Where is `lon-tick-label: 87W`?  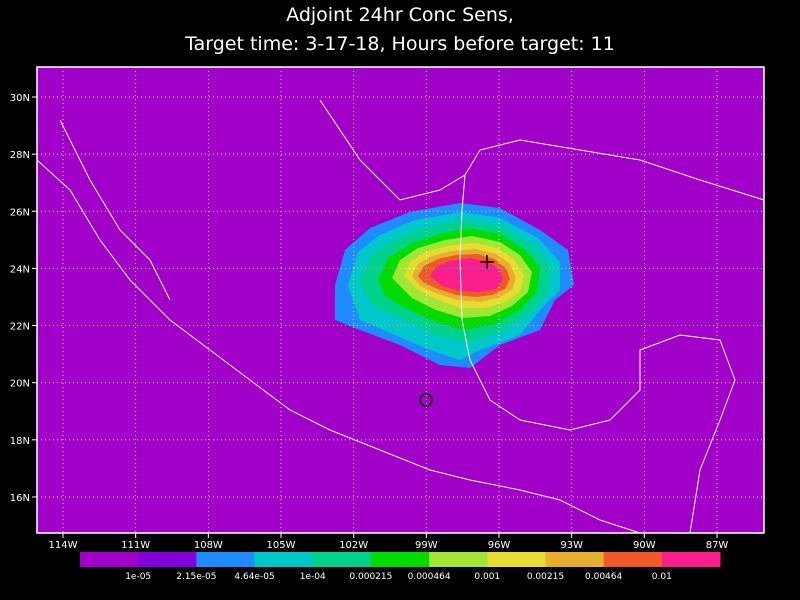
lon-tick-label: 87W is located at coordinates (717, 545).